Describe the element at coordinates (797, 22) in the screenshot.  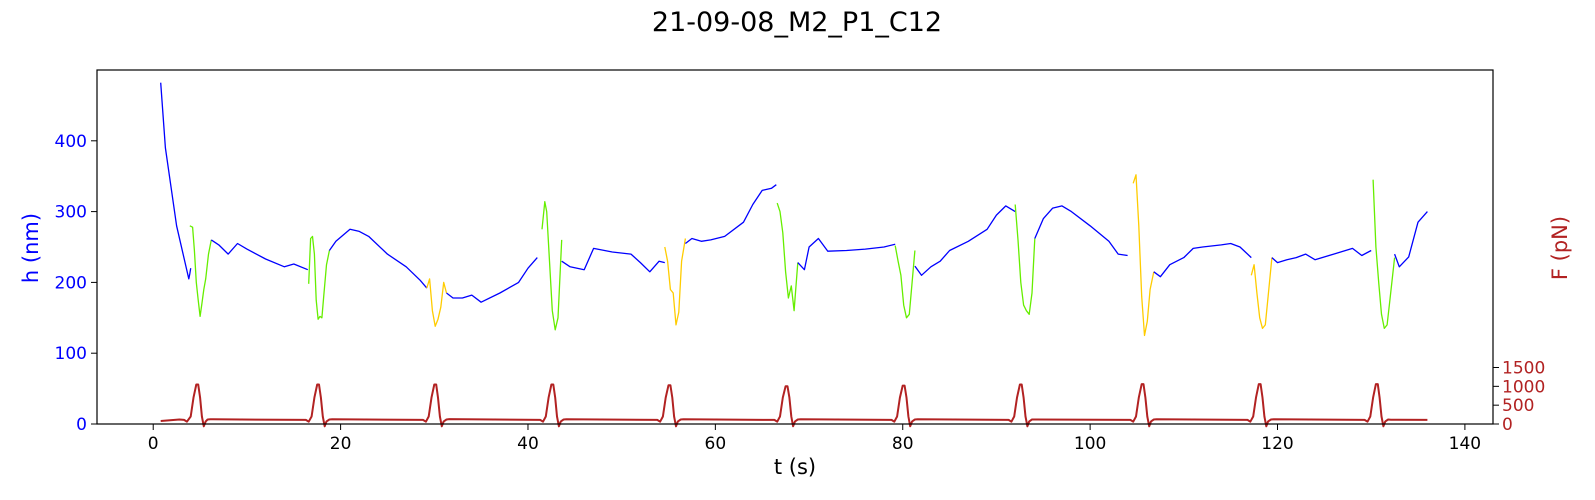
I see `chart-title: 21-09-08_M2_P1_C12` at that location.